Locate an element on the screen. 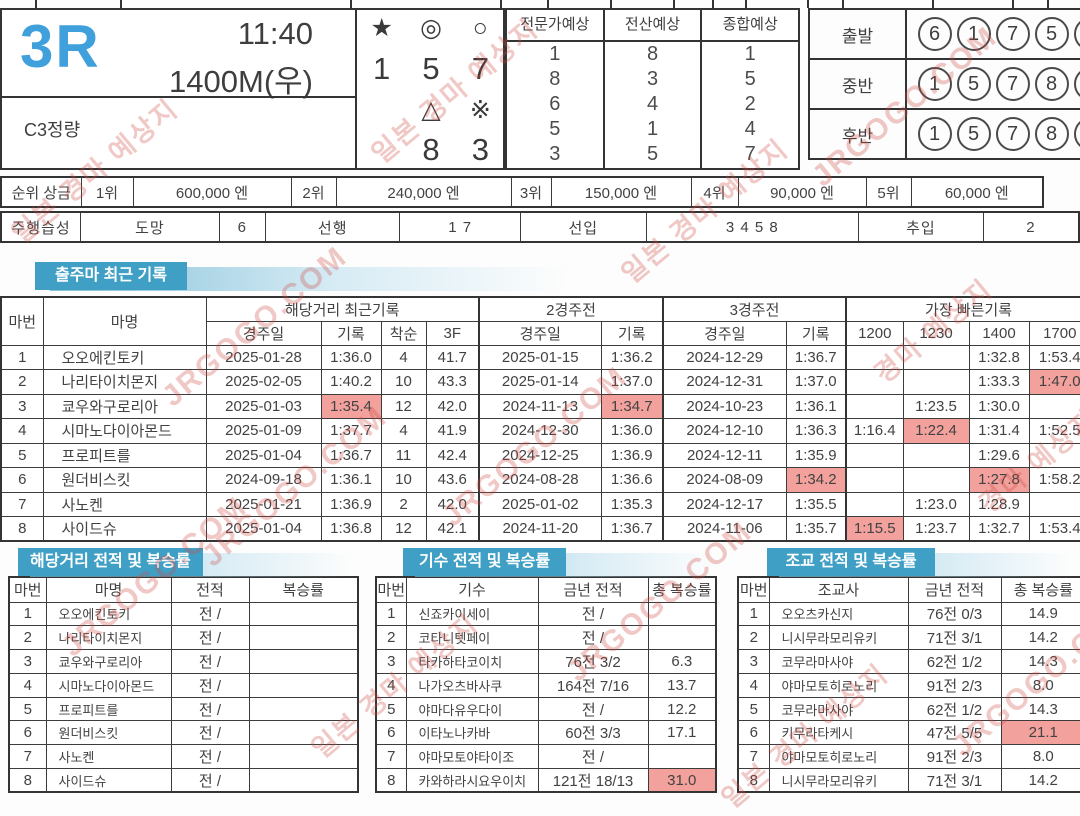 The image size is (1080, 816). column-header: 착순 is located at coordinates (403, 333).